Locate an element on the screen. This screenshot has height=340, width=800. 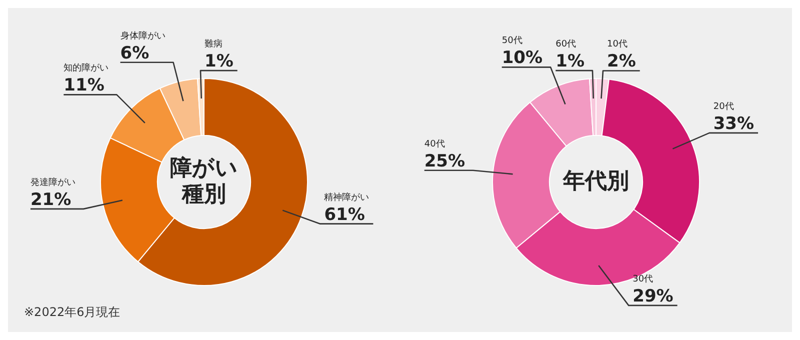
data-label: 33% is located at coordinates (733, 124).